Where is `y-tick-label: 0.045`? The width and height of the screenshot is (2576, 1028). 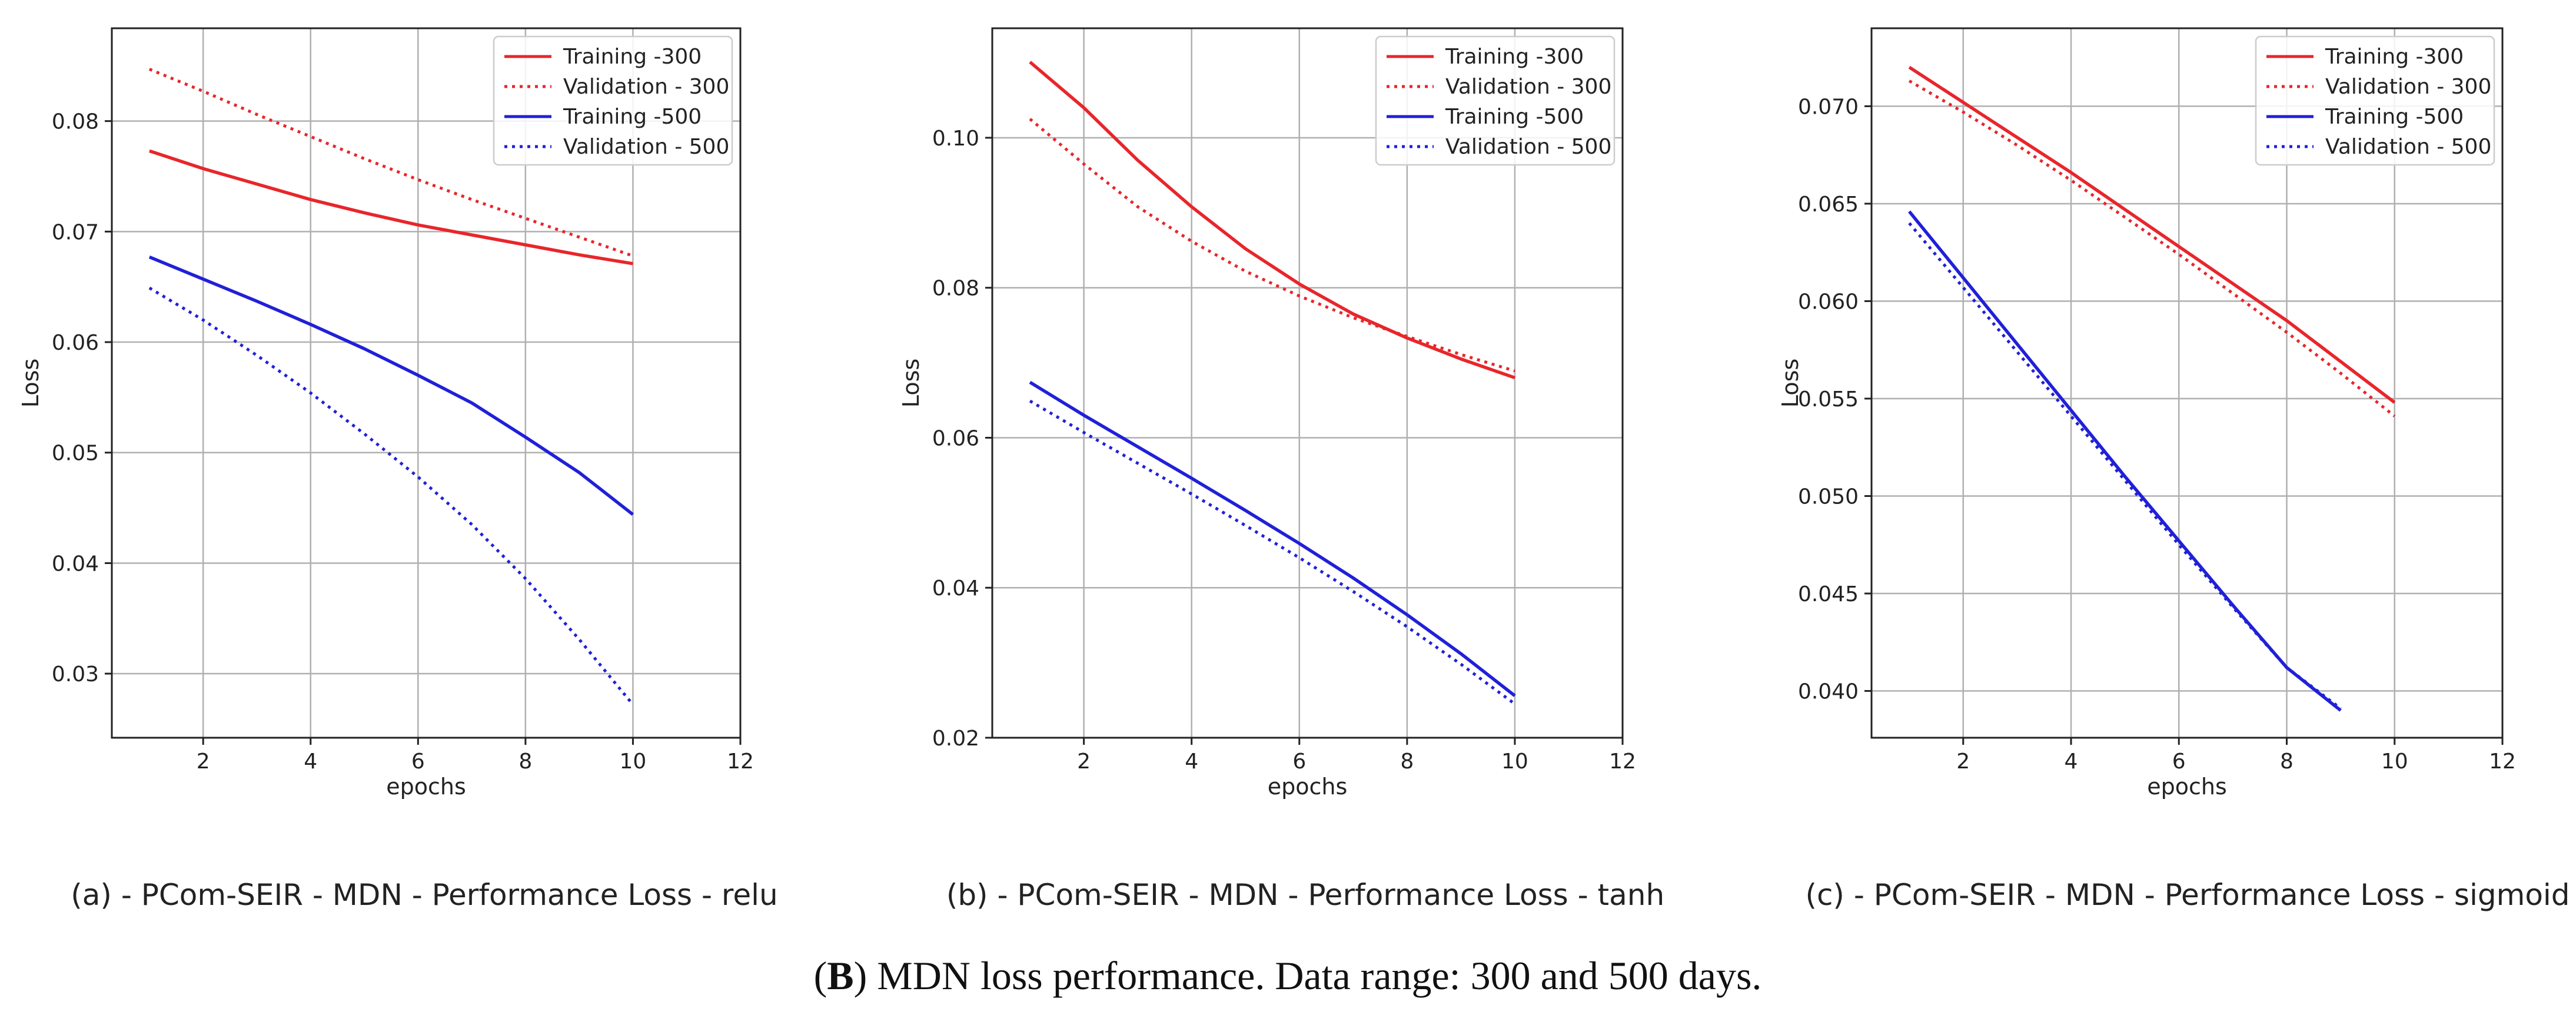 y-tick-label: 0.045 is located at coordinates (1828, 594).